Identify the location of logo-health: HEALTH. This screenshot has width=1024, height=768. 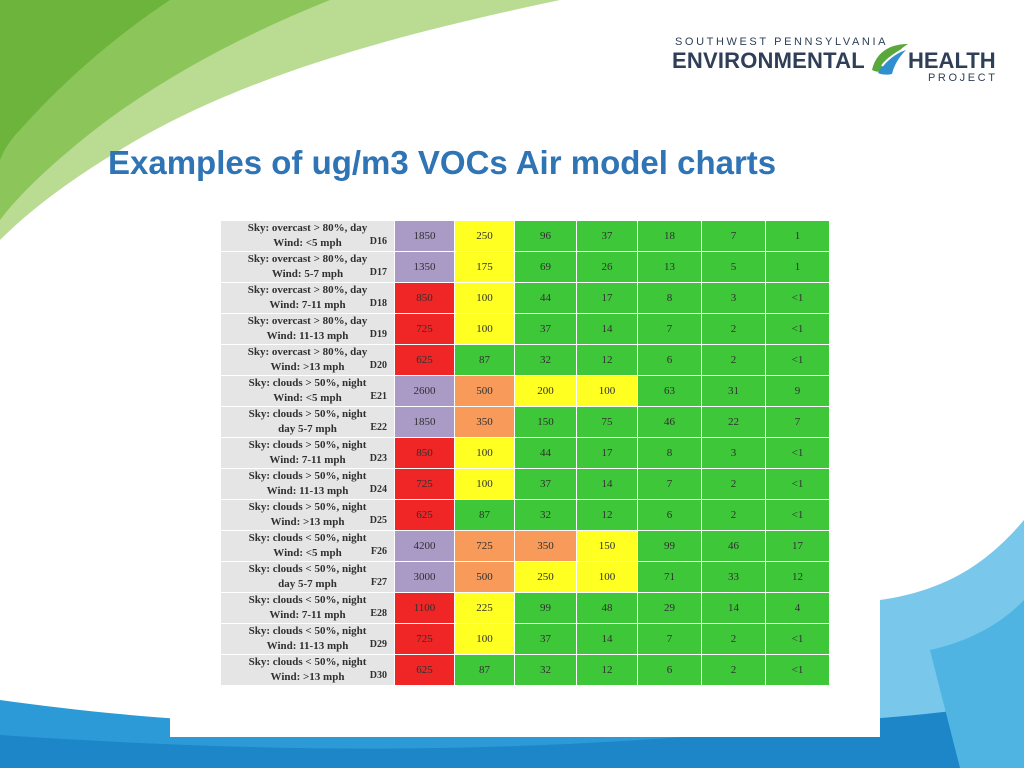
(952, 60).